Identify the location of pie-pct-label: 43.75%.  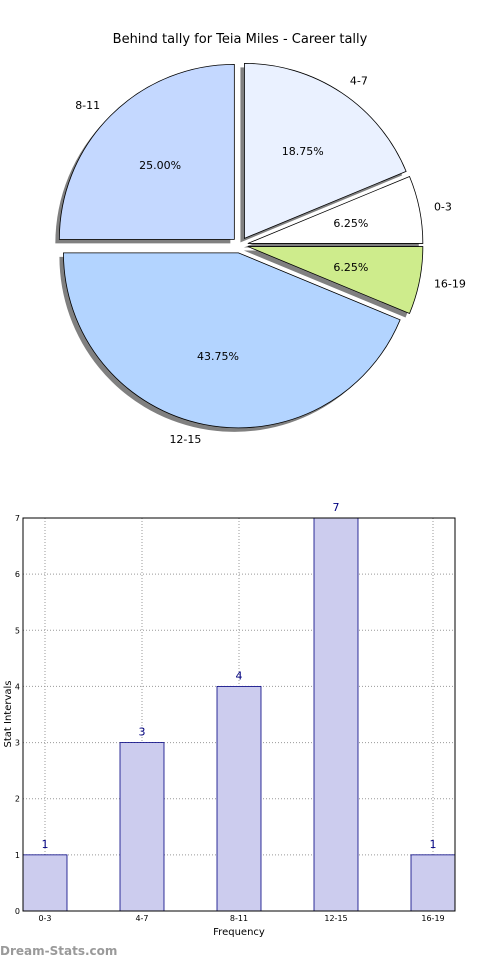
(218, 356).